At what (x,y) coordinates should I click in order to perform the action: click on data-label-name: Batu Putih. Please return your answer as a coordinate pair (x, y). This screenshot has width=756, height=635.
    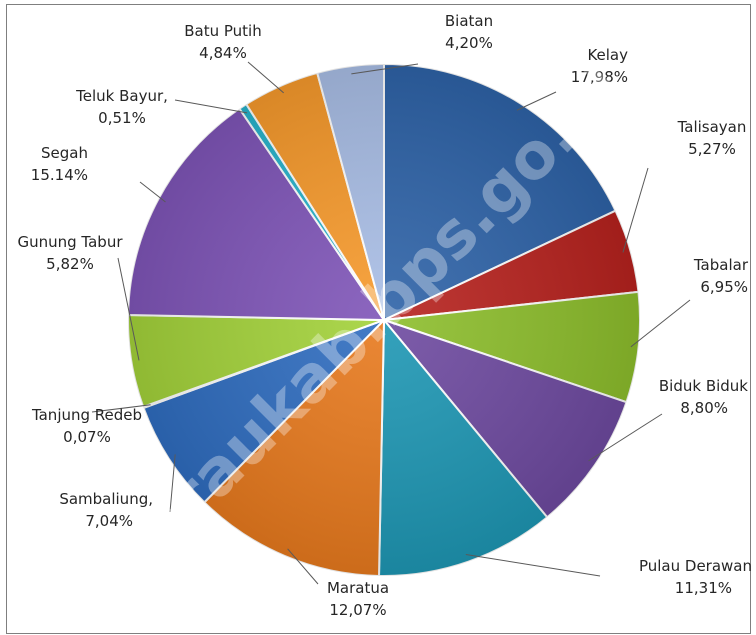
    Looking at the image, I should click on (222, 31).